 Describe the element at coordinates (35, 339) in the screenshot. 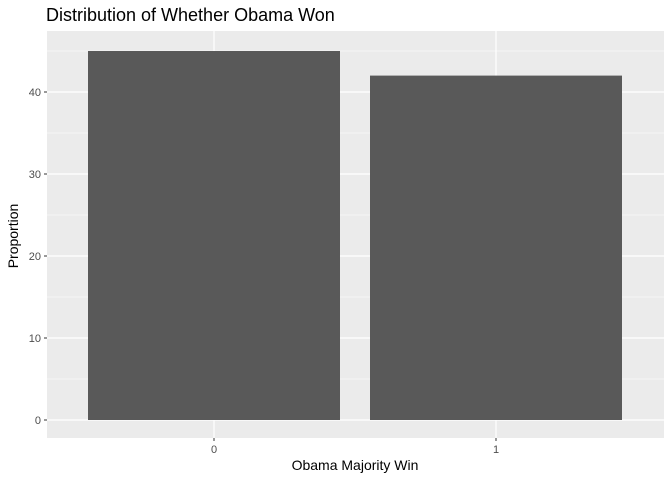

I see `y-tick-label: 10` at that location.